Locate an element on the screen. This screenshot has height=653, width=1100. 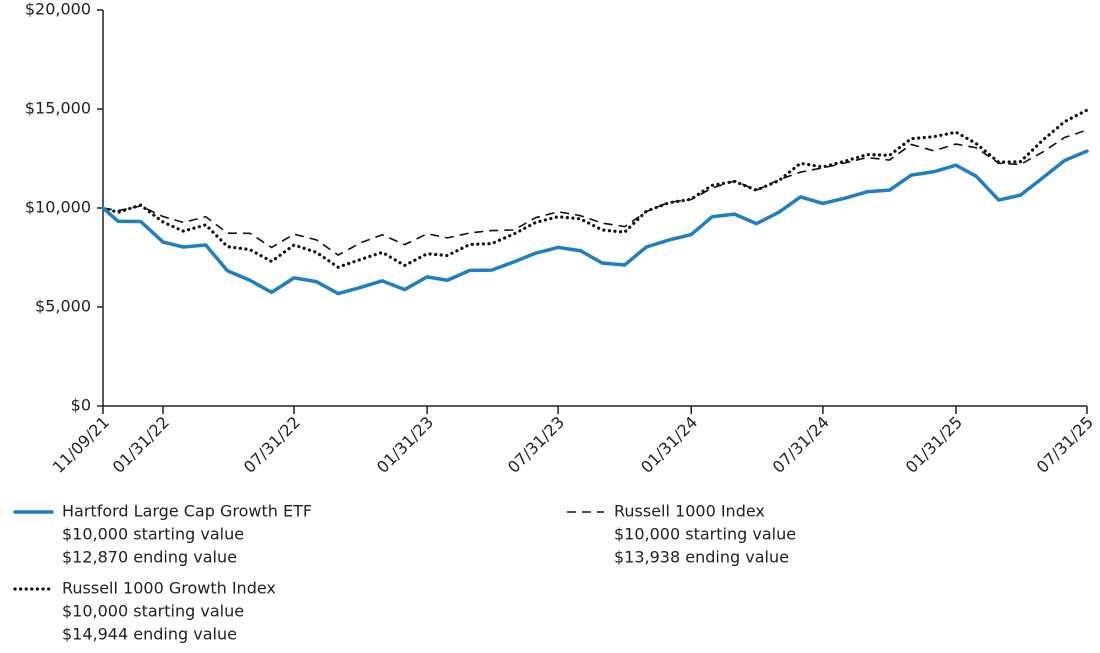
y-tick-label: $0 is located at coordinates (81, 405).